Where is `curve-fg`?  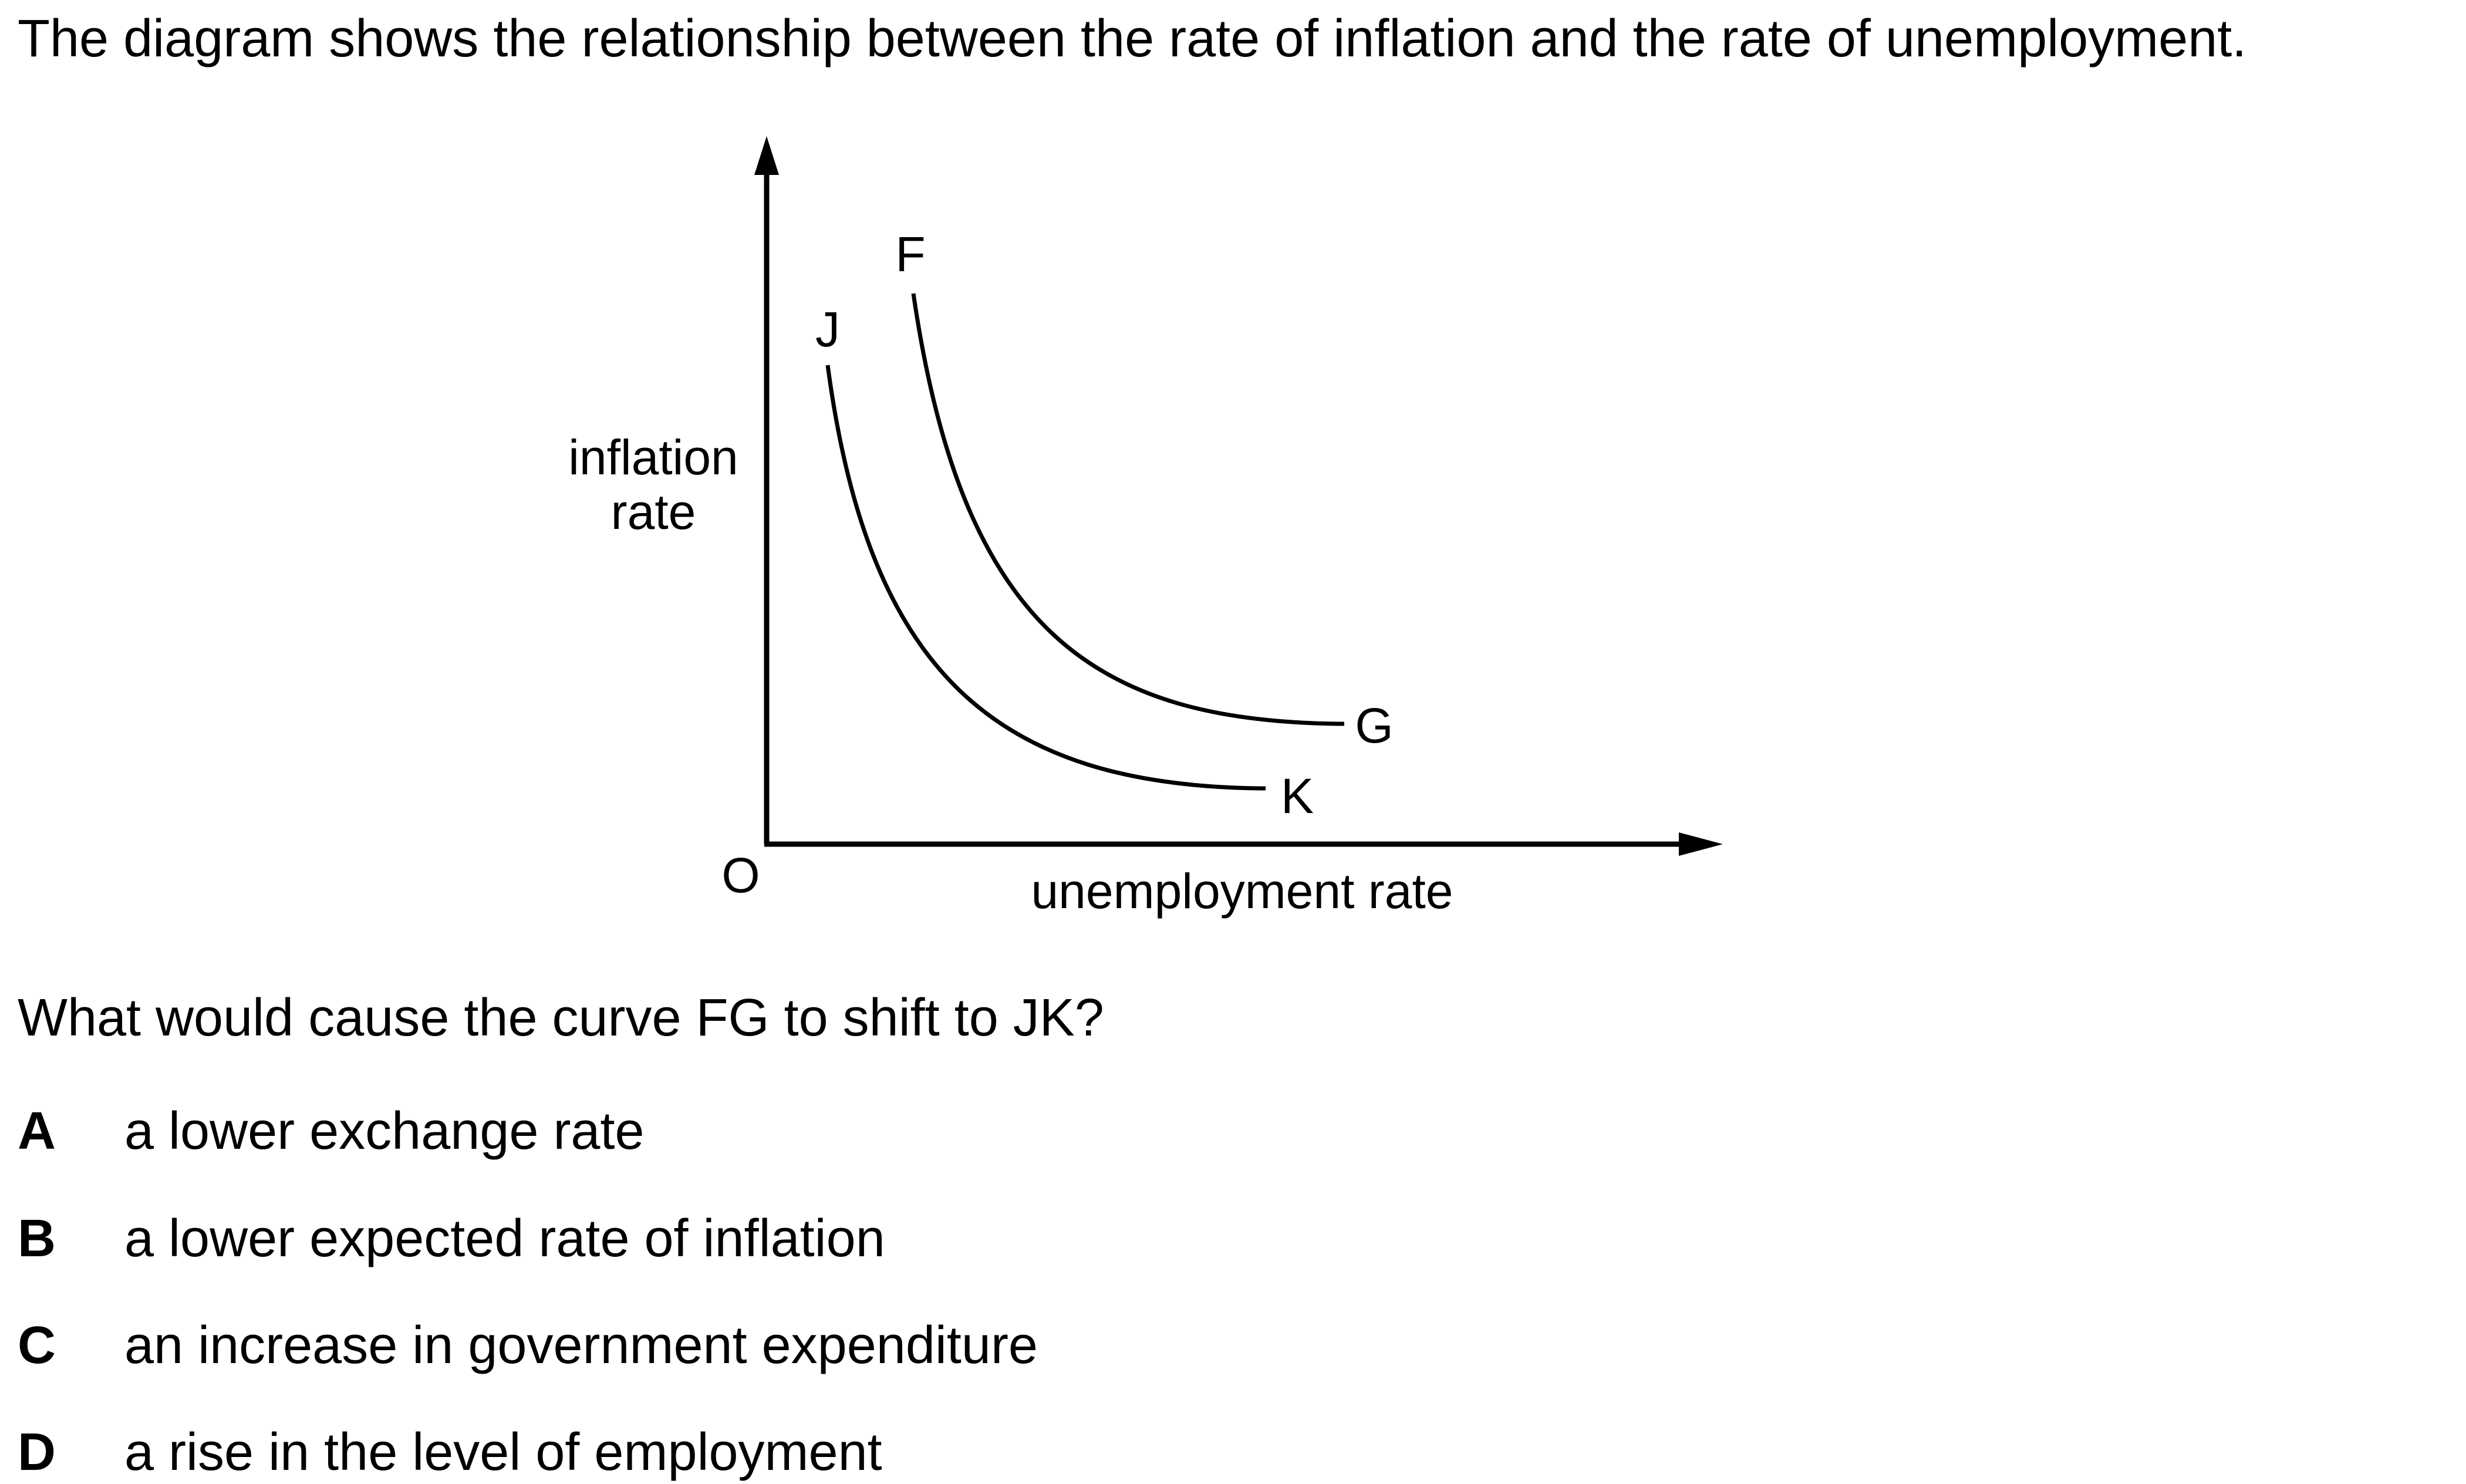 curve-fg is located at coordinates (1125, 509).